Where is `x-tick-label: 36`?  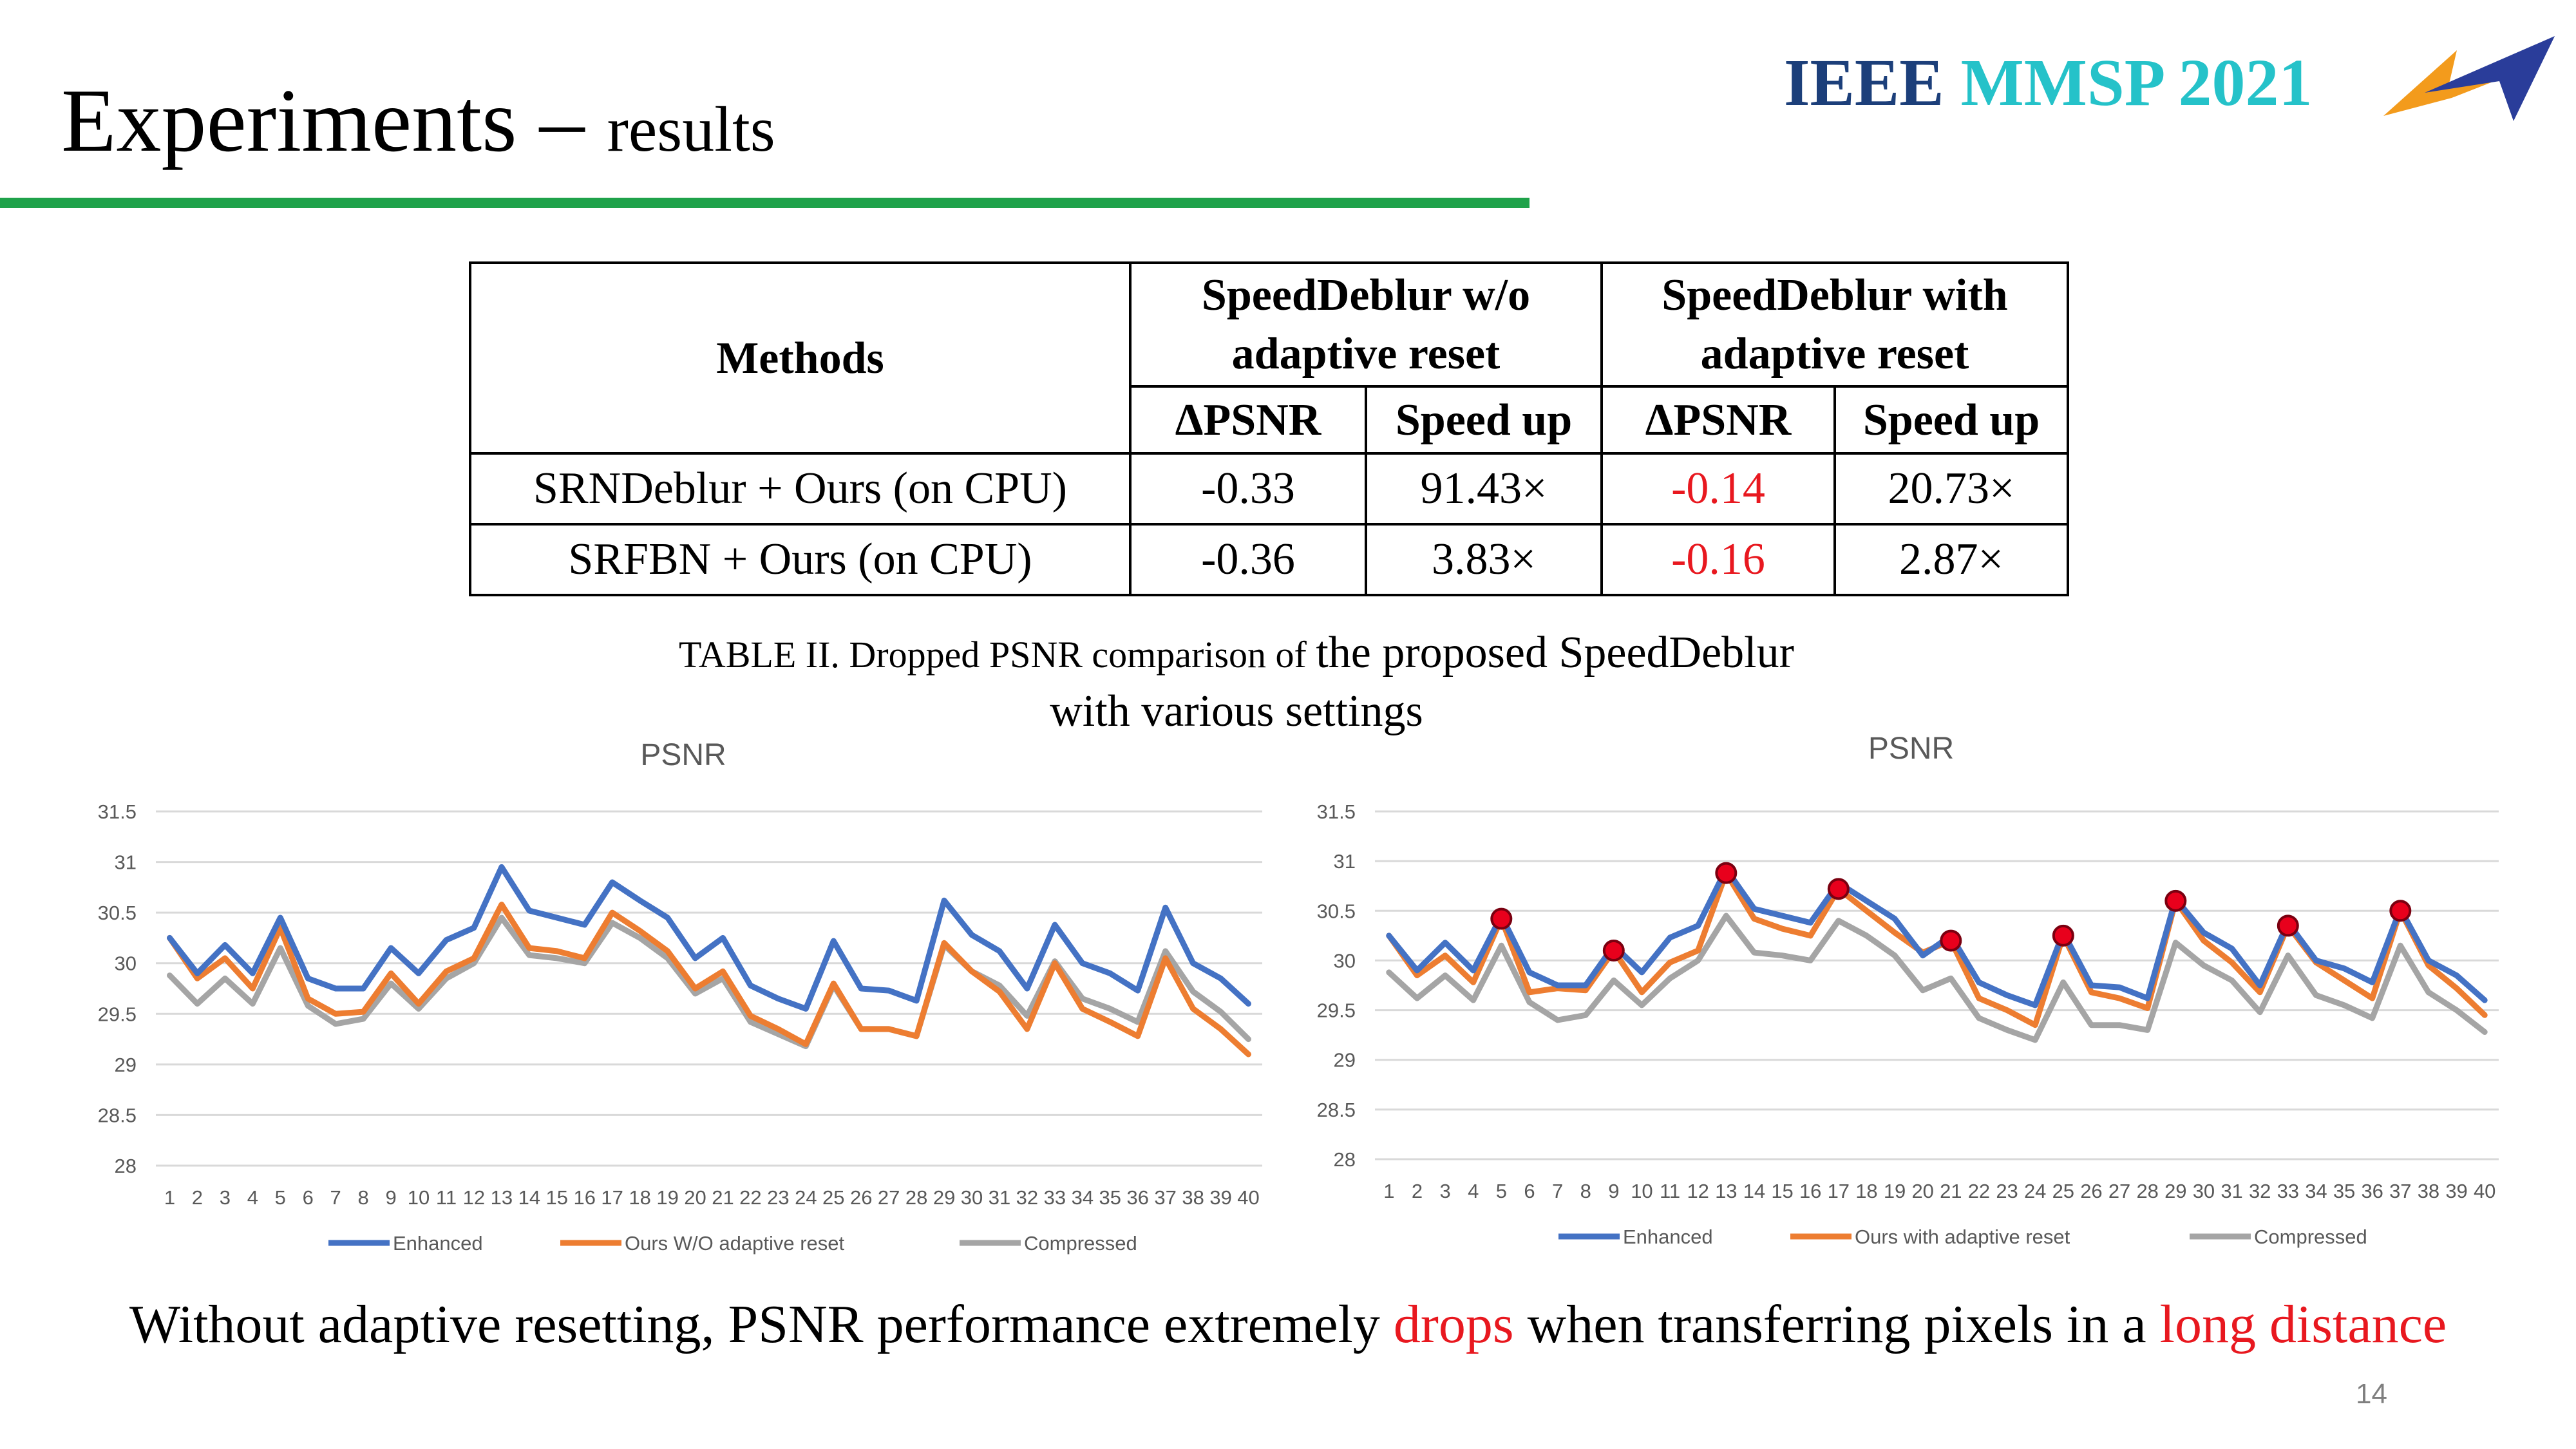 x-tick-label: 36 is located at coordinates (1137, 1197).